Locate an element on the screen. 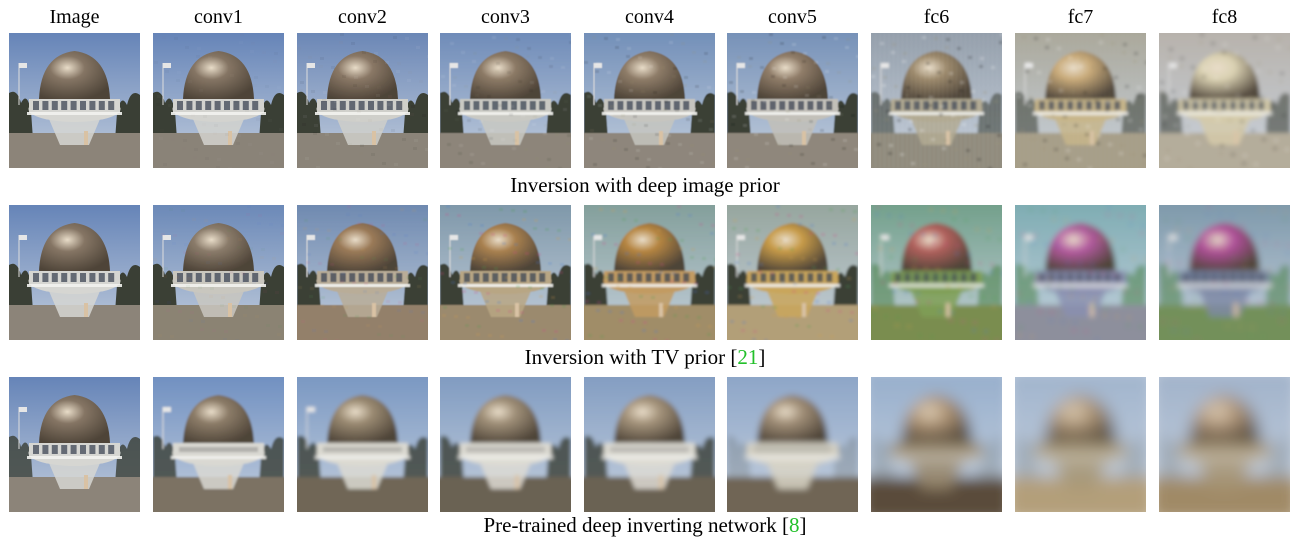  thumbnail-dip-conv3 is located at coordinates (505, 100).